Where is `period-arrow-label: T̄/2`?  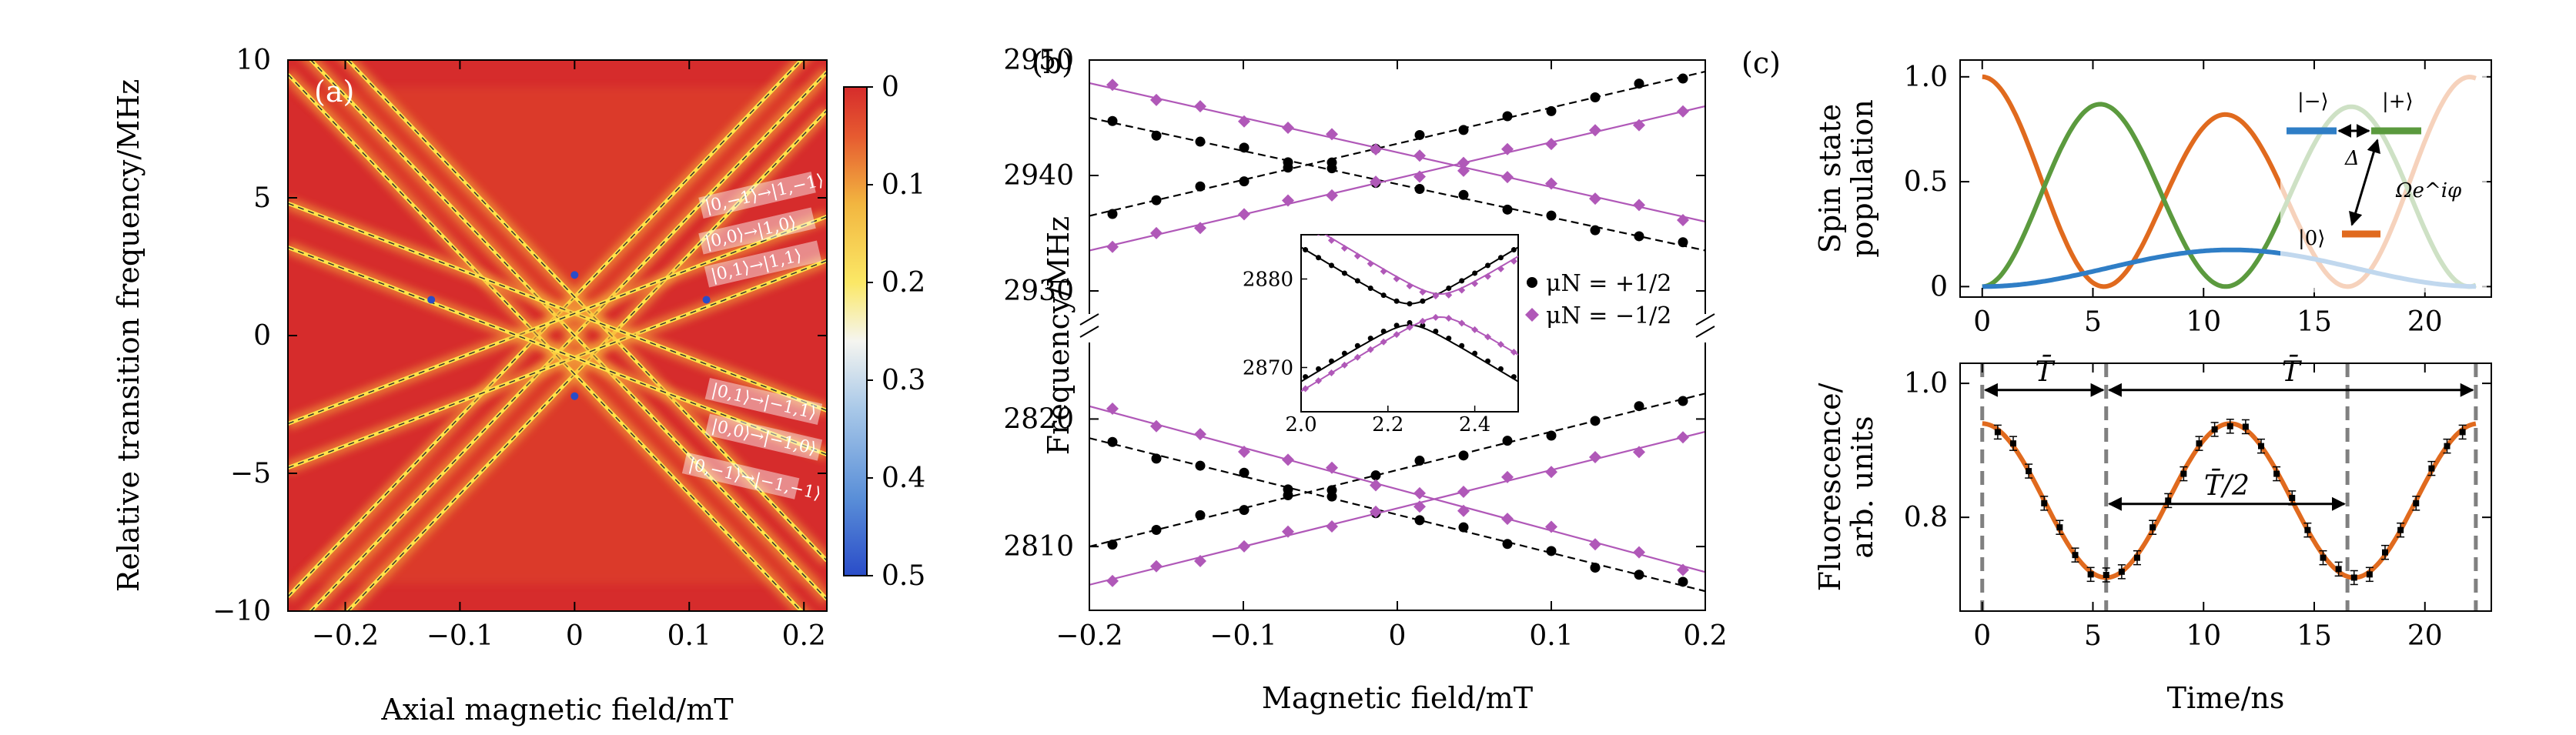
period-arrow-label: T̄/2 is located at coordinates (2227, 485).